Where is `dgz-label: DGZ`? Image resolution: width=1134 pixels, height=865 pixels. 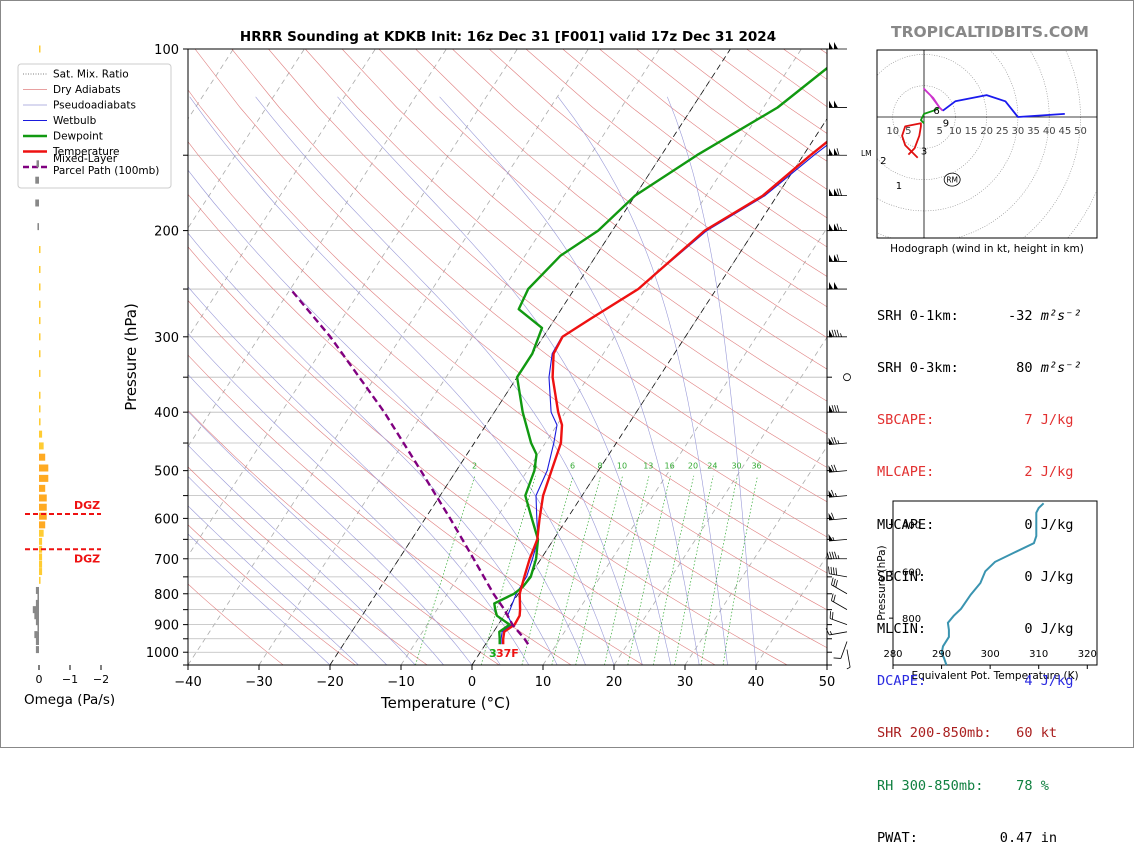
dgz-label: DGZ is located at coordinates (87, 558).